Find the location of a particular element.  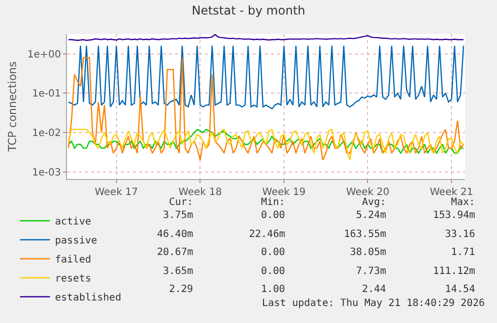

legend-label: active is located at coordinates (73, 222).